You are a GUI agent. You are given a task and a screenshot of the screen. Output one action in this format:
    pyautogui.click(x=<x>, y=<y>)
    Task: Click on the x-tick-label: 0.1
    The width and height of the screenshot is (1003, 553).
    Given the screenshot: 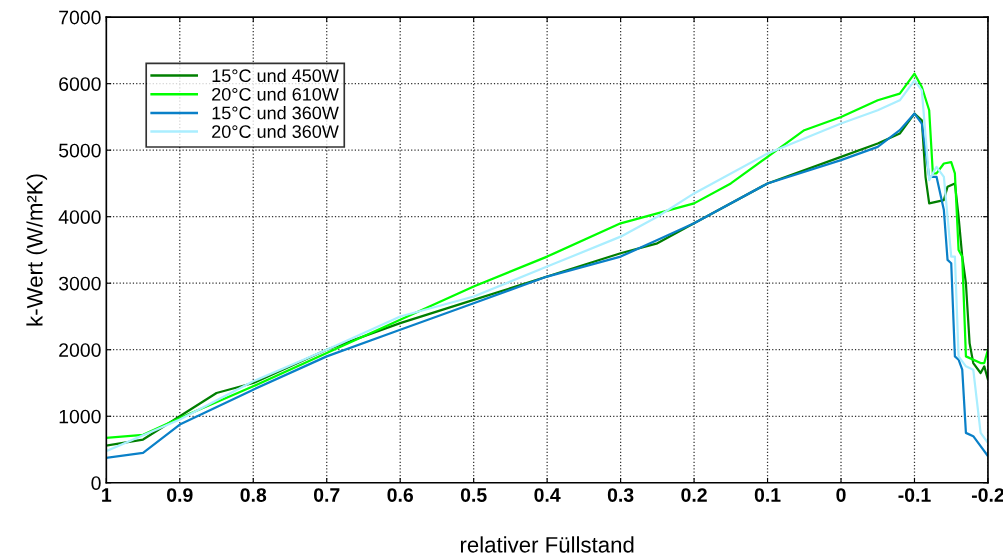 What is the action you would take?
    pyautogui.click(x=767, y=495)
    